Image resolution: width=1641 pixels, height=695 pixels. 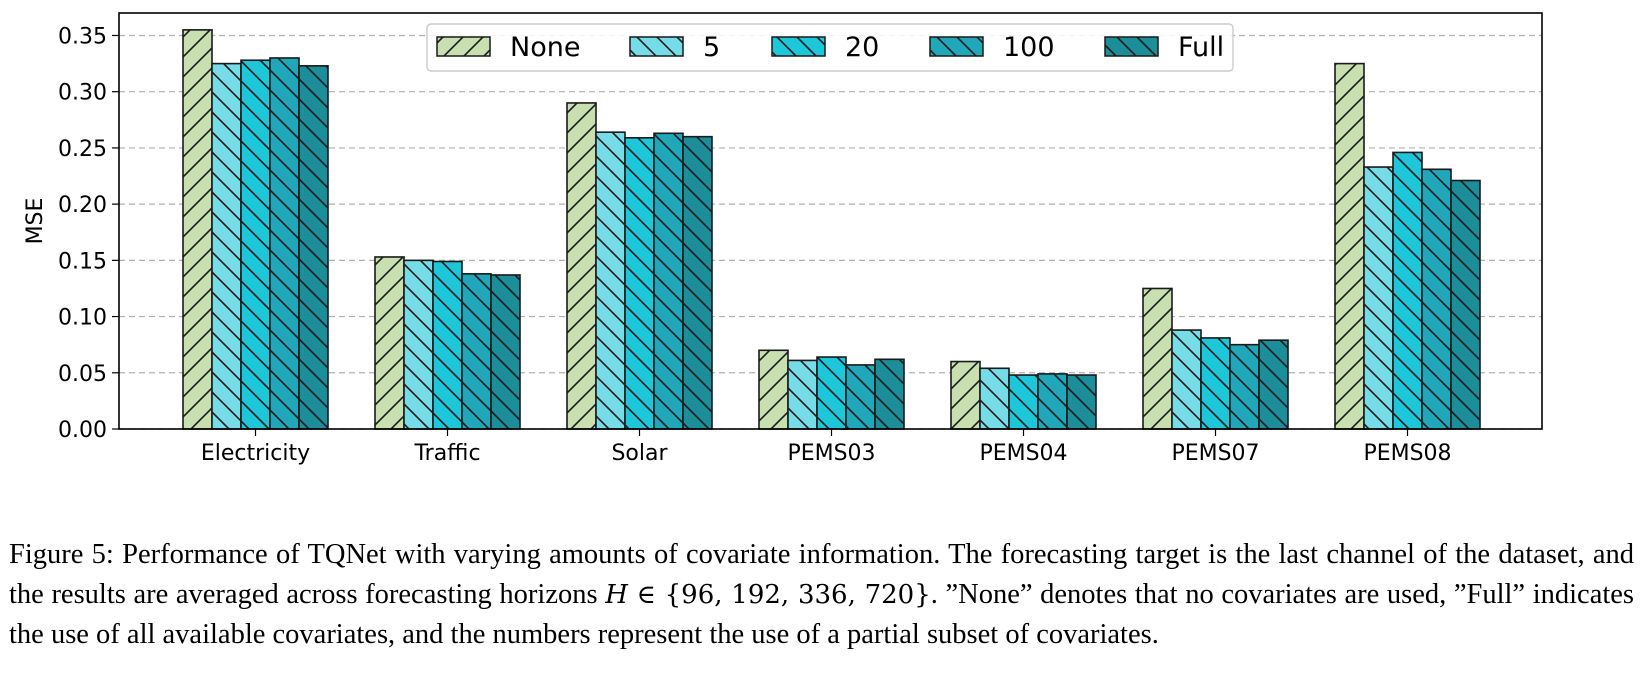 I want to click on caption-math-set: ∈ {96, 192, 336, 720}, so click(x=779, y=595).